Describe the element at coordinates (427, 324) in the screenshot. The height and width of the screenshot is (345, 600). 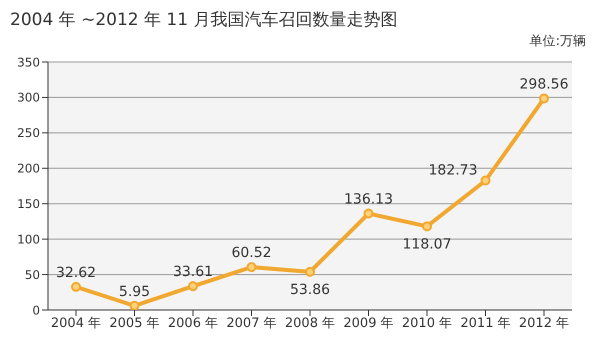
I see `x-tick-label: 2010 年` at that location.